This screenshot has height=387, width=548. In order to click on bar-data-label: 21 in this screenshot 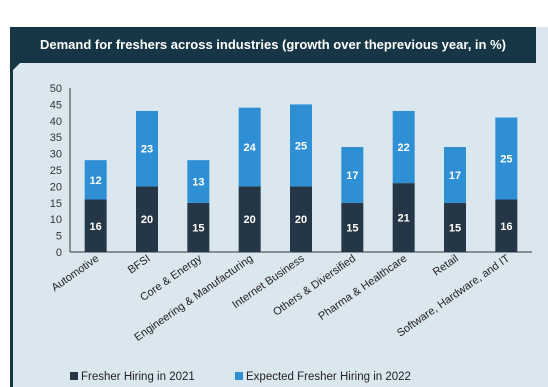, I will do `click(404, 219)`.